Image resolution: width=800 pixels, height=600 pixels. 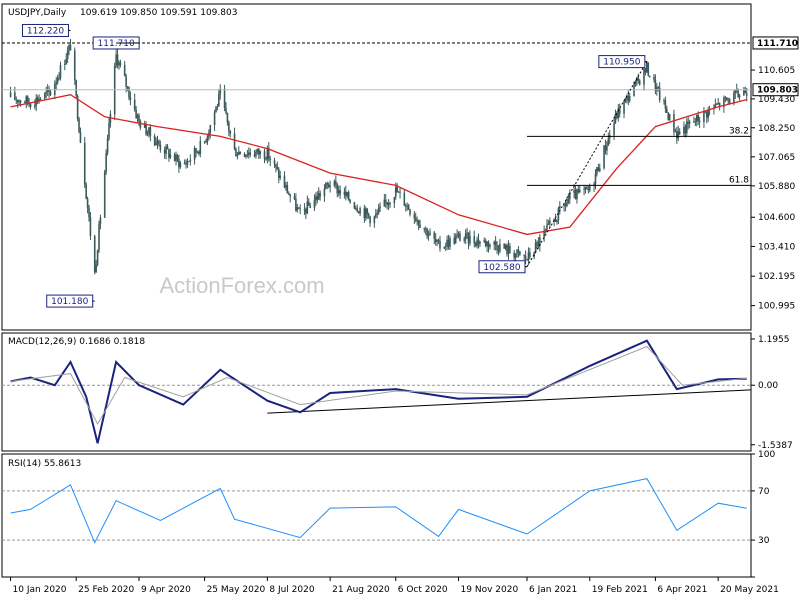 What do you see at coordinates (158, 13) in the screenshot?
I see `ohlc-readout: 109.619 109.850 109.591 109.803` at bounding box center [158, 13].